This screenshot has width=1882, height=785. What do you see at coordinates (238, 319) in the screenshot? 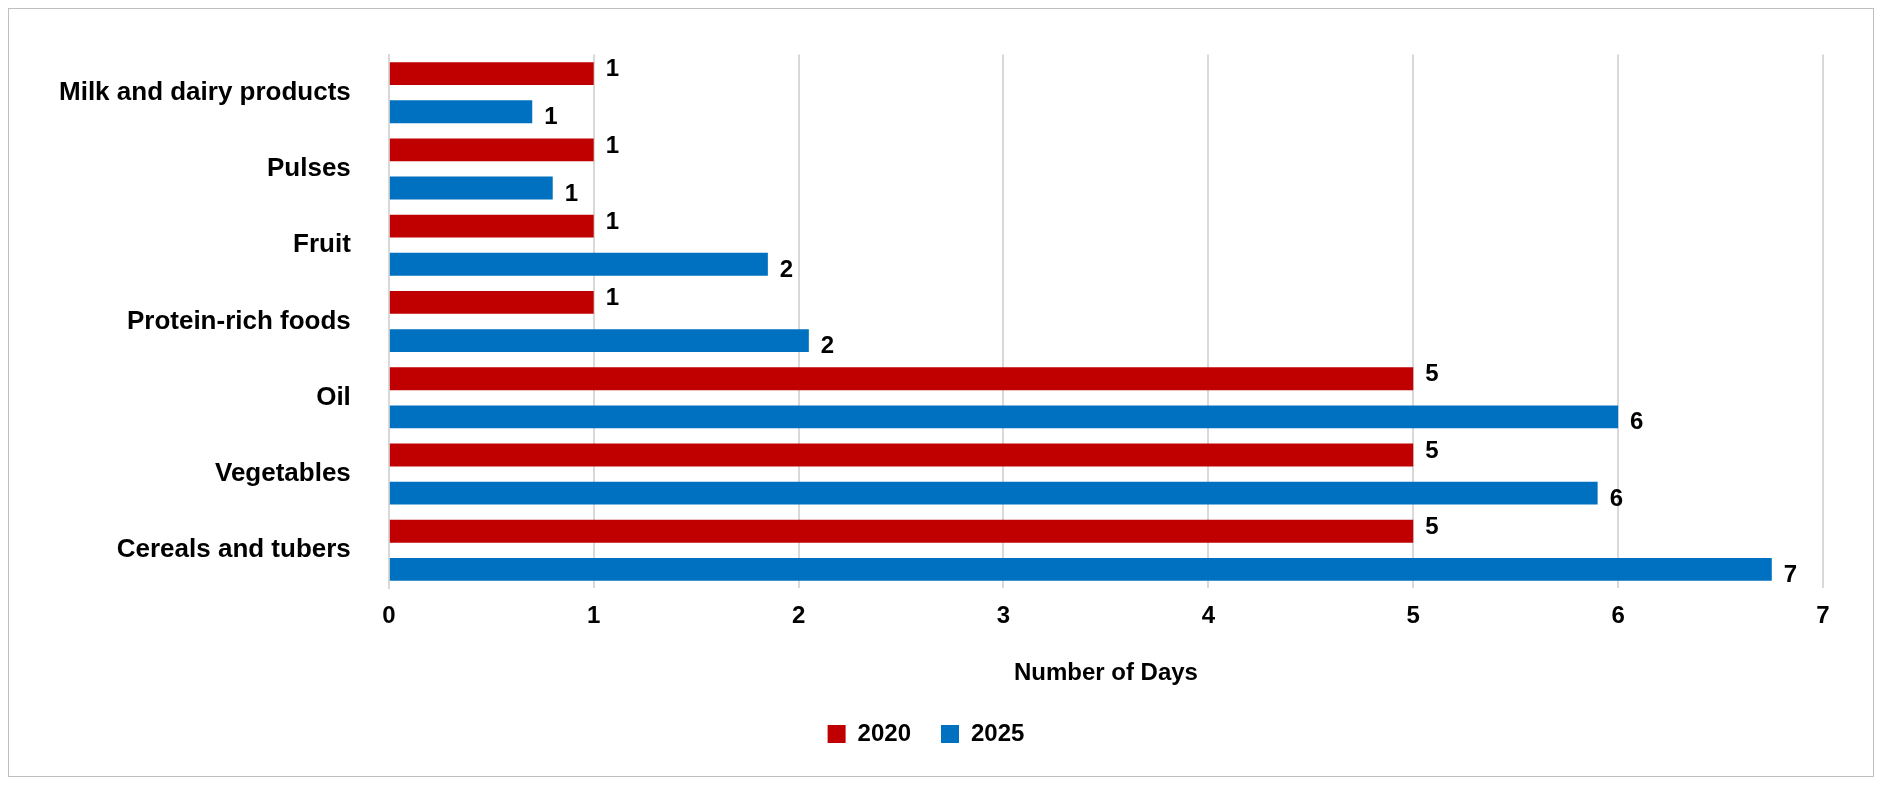
I see `y-tick-label: Protein-rich foods` at bounding box center [238, 319].